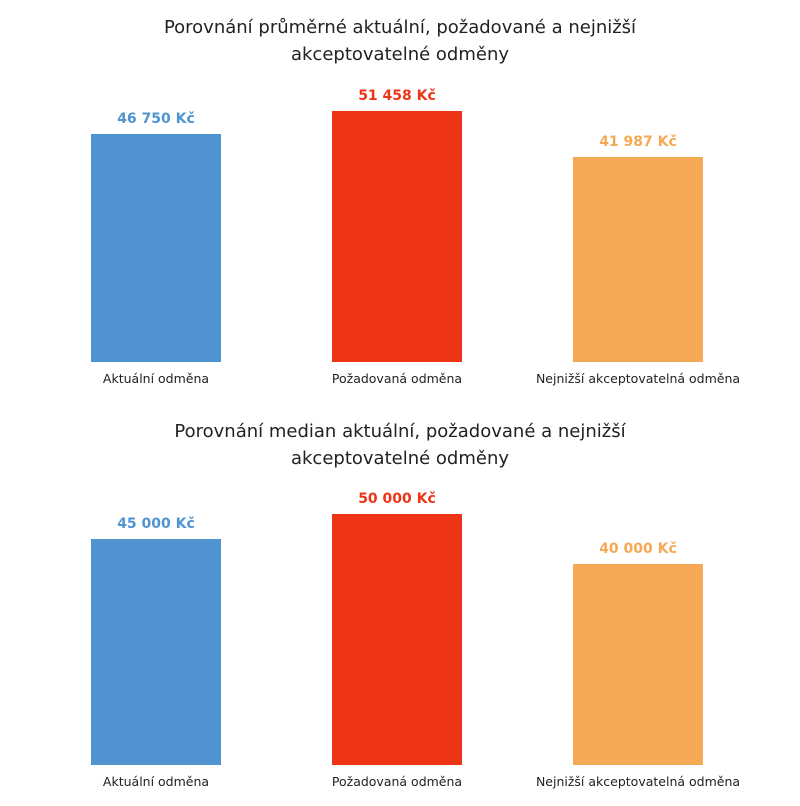 The width and height of the screenshot is (800, 806). I want to click on value-label-1: 46 750 Kč, so click(156, 119).